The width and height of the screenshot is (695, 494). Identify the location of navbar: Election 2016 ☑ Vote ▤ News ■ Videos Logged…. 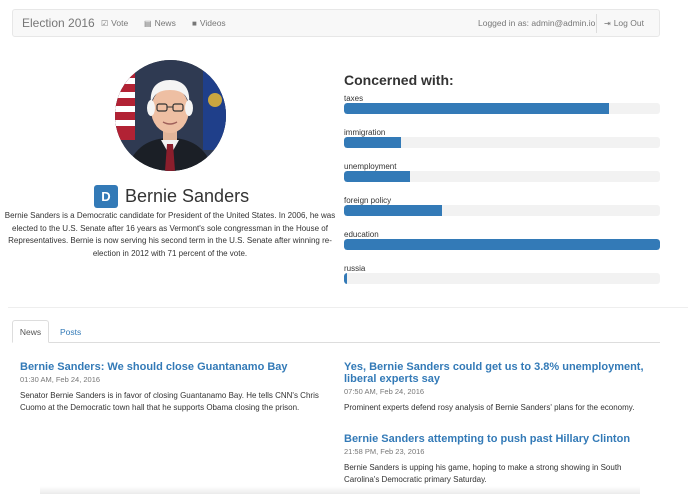
(336, 23).